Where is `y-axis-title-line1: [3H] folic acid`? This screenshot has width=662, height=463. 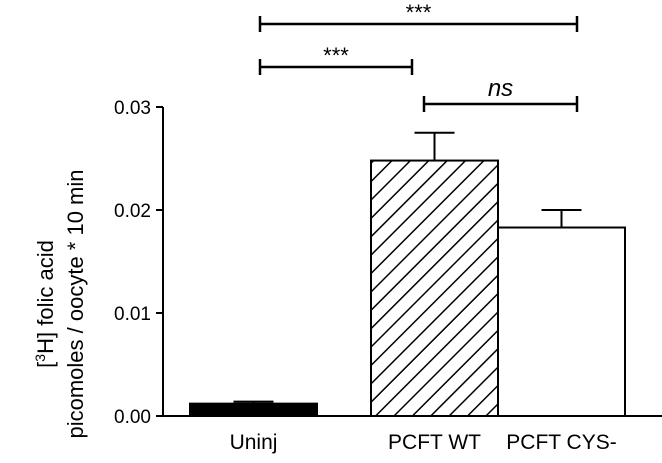
y-axis-title-line1: [3H] folic acid is located at coordinates (45, 304).